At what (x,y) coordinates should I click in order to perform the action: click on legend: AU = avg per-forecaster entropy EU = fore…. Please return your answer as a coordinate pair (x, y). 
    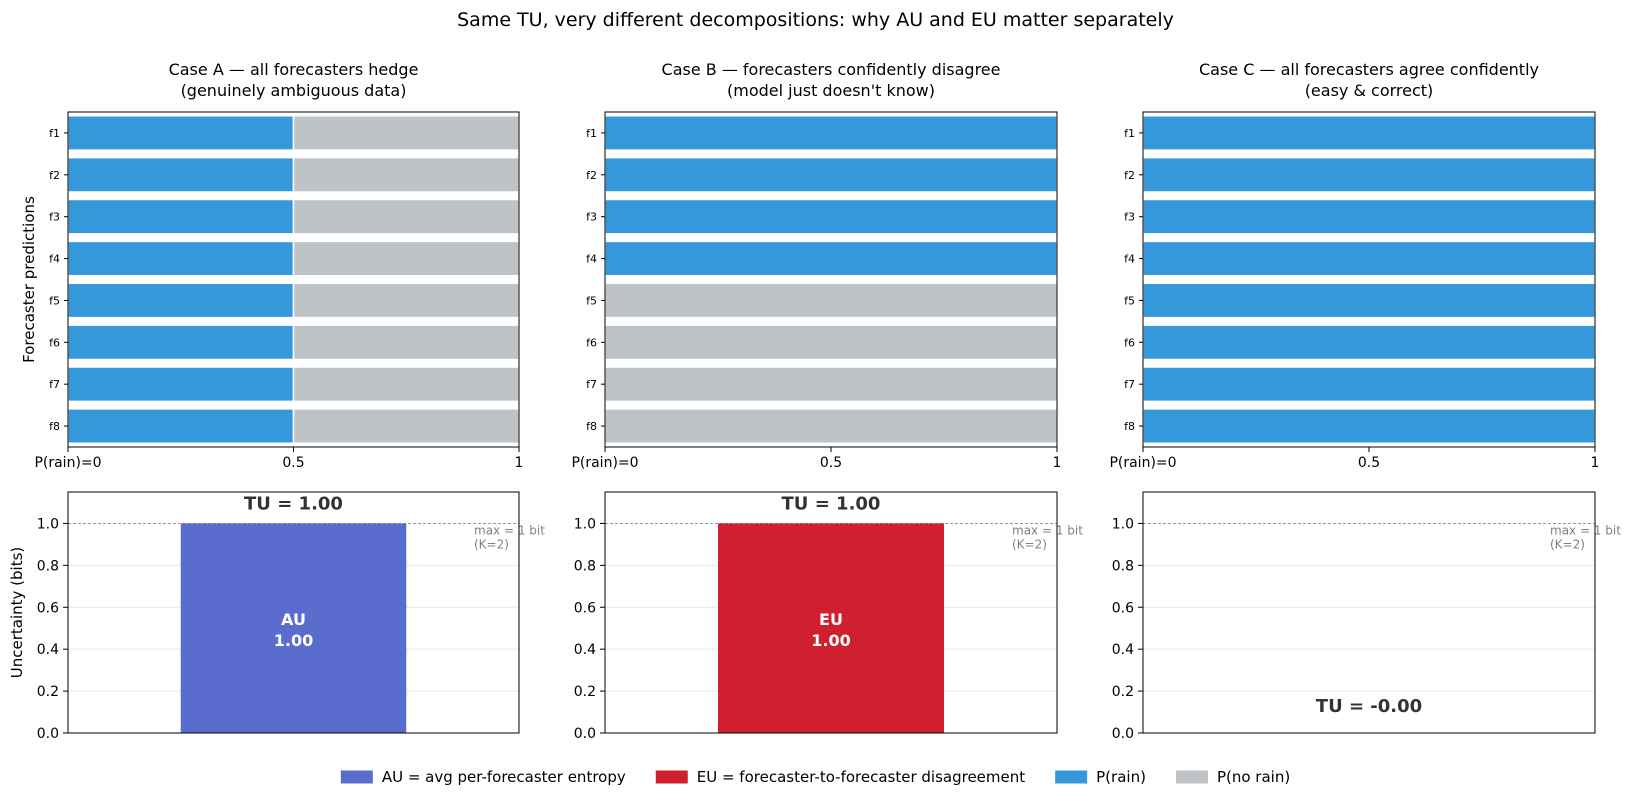
    Looking at the image, I should click on (815, 777).